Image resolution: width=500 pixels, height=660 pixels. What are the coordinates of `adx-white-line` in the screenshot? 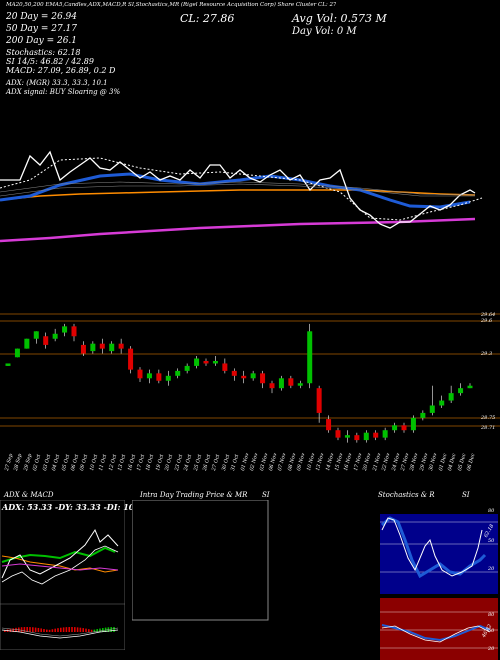 It's located at (60, 553).